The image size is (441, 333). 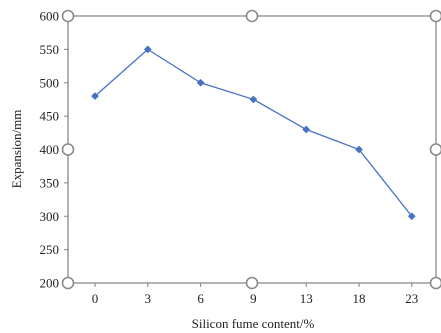 What do you see at coordinates (50, 82) in the screenshot?
I see `y-tick-label: 500` at bounding box center [50, 82].